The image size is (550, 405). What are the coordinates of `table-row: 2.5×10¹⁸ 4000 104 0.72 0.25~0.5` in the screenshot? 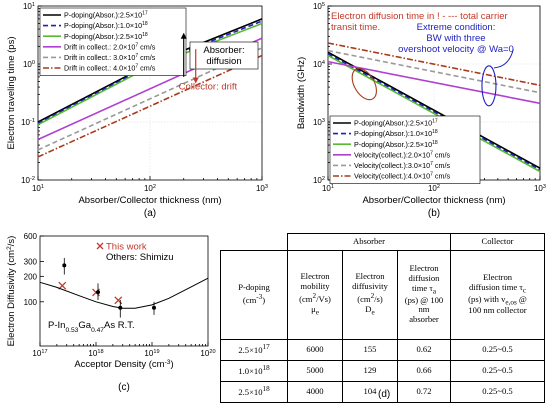 It's located at (382, 391).